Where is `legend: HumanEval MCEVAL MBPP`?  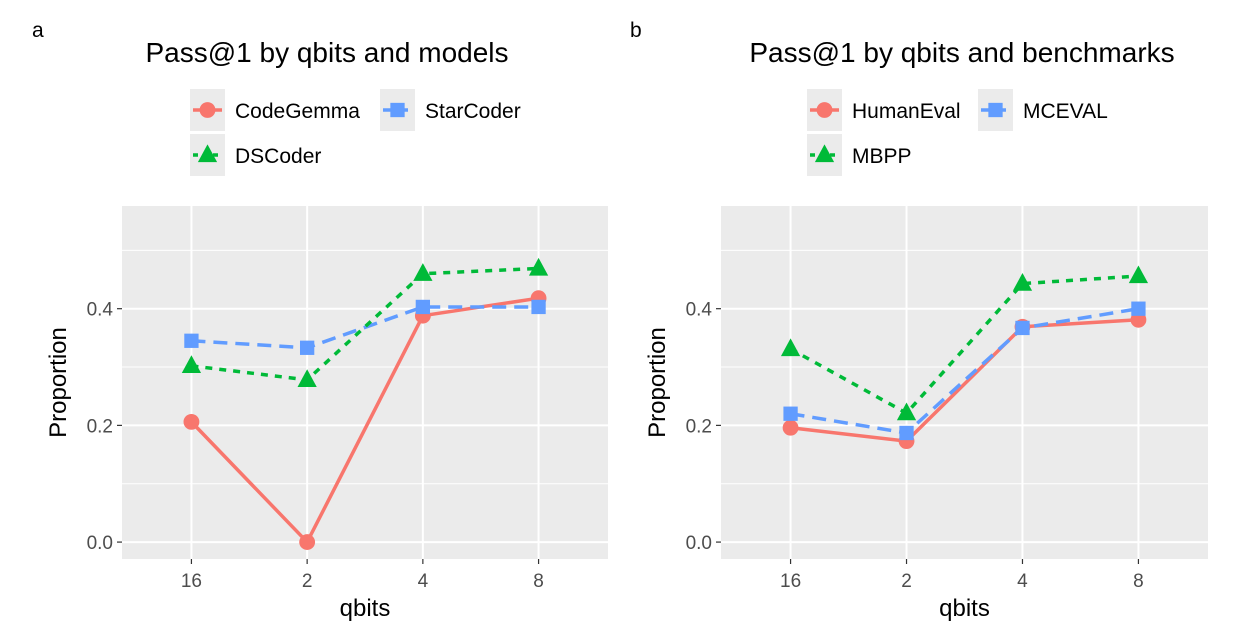 legend: HumanEval MCEVAL MBPP is located at coordinates (957, 132).